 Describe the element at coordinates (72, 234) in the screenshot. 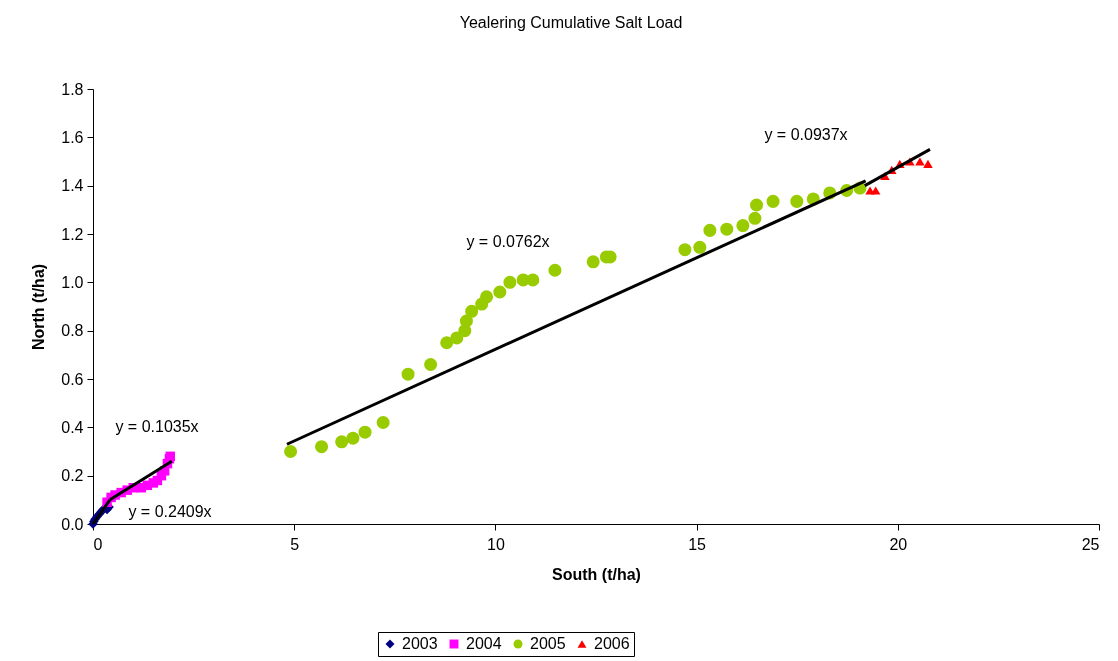

I see `y-tick-label: 1.2` at that location.